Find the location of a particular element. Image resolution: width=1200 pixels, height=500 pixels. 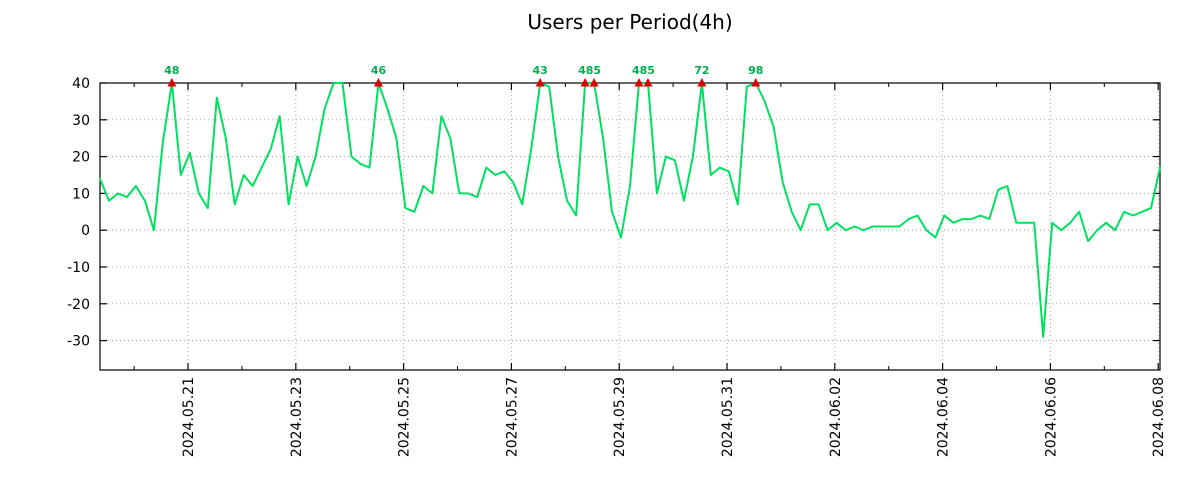

peak-marker-label: 72 is located at coordinates (701, 70).